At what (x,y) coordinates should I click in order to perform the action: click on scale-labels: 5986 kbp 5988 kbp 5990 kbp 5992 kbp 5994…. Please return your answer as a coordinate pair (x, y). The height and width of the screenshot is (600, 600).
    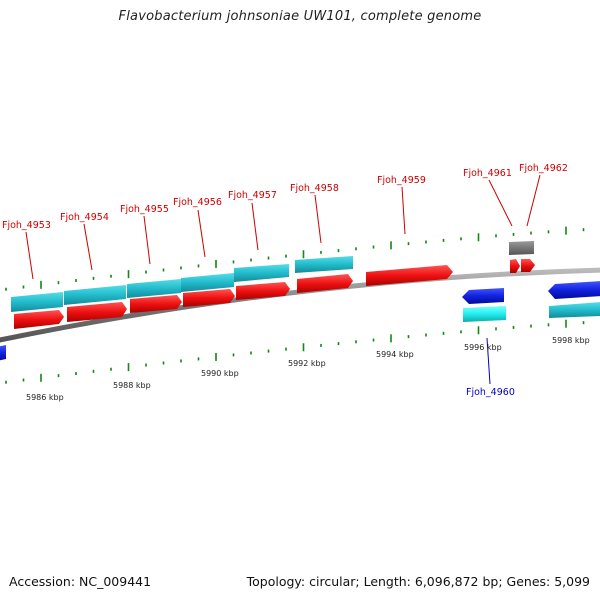
    Looking at the image, I should click on (308, 369).